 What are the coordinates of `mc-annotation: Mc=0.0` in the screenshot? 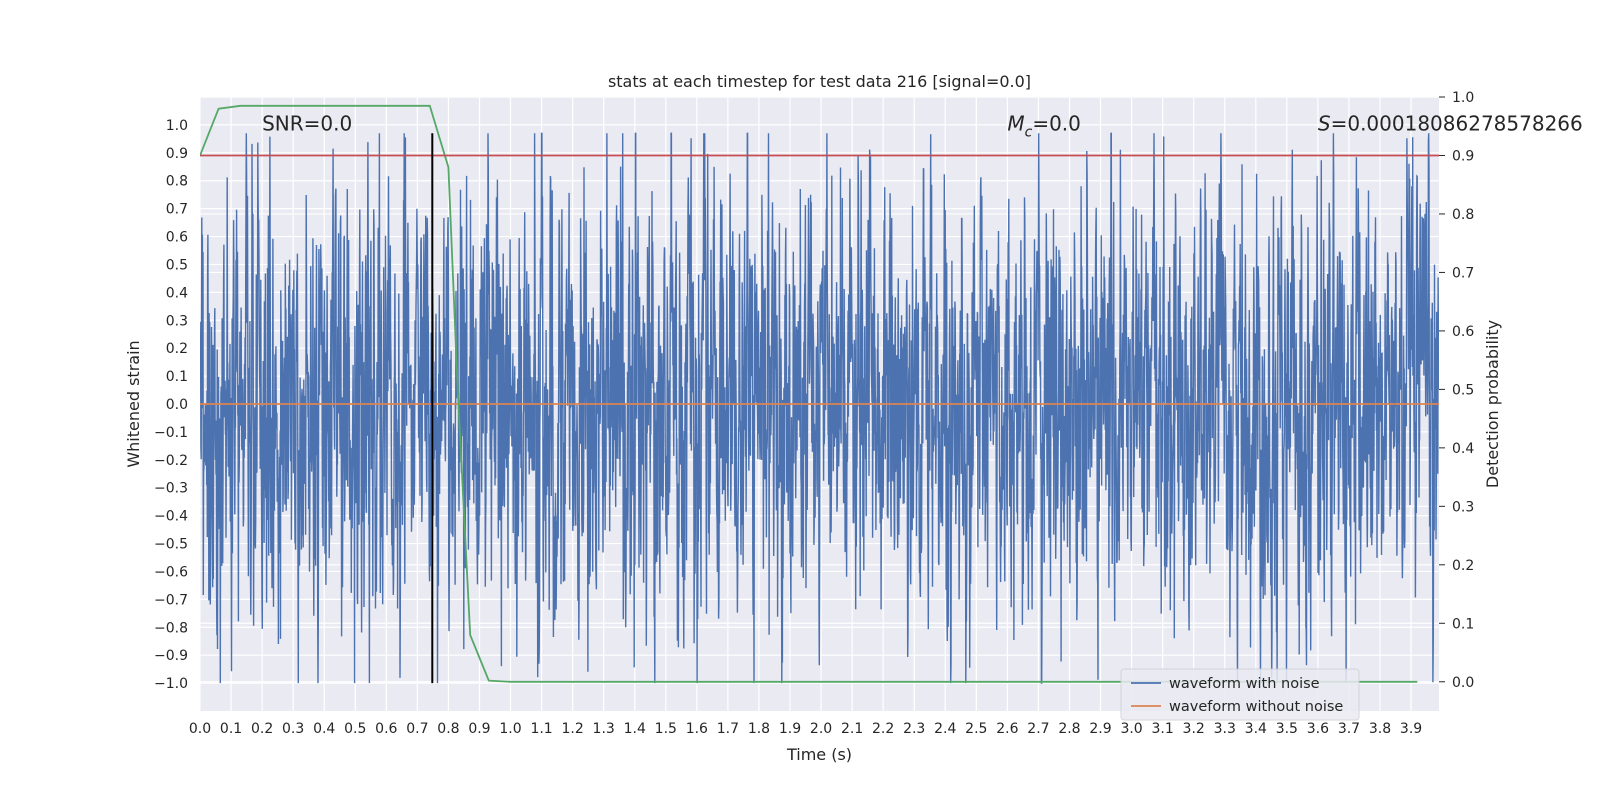 It's located at (1044, 125).